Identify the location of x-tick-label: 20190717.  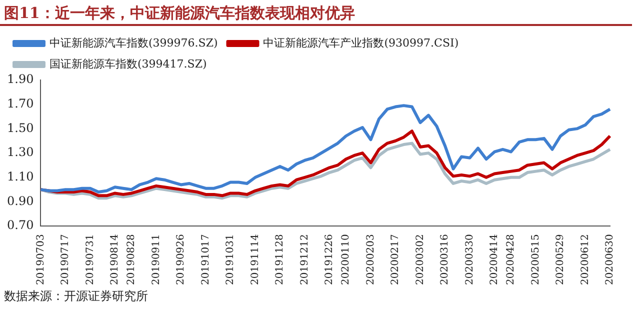
(66, 260).